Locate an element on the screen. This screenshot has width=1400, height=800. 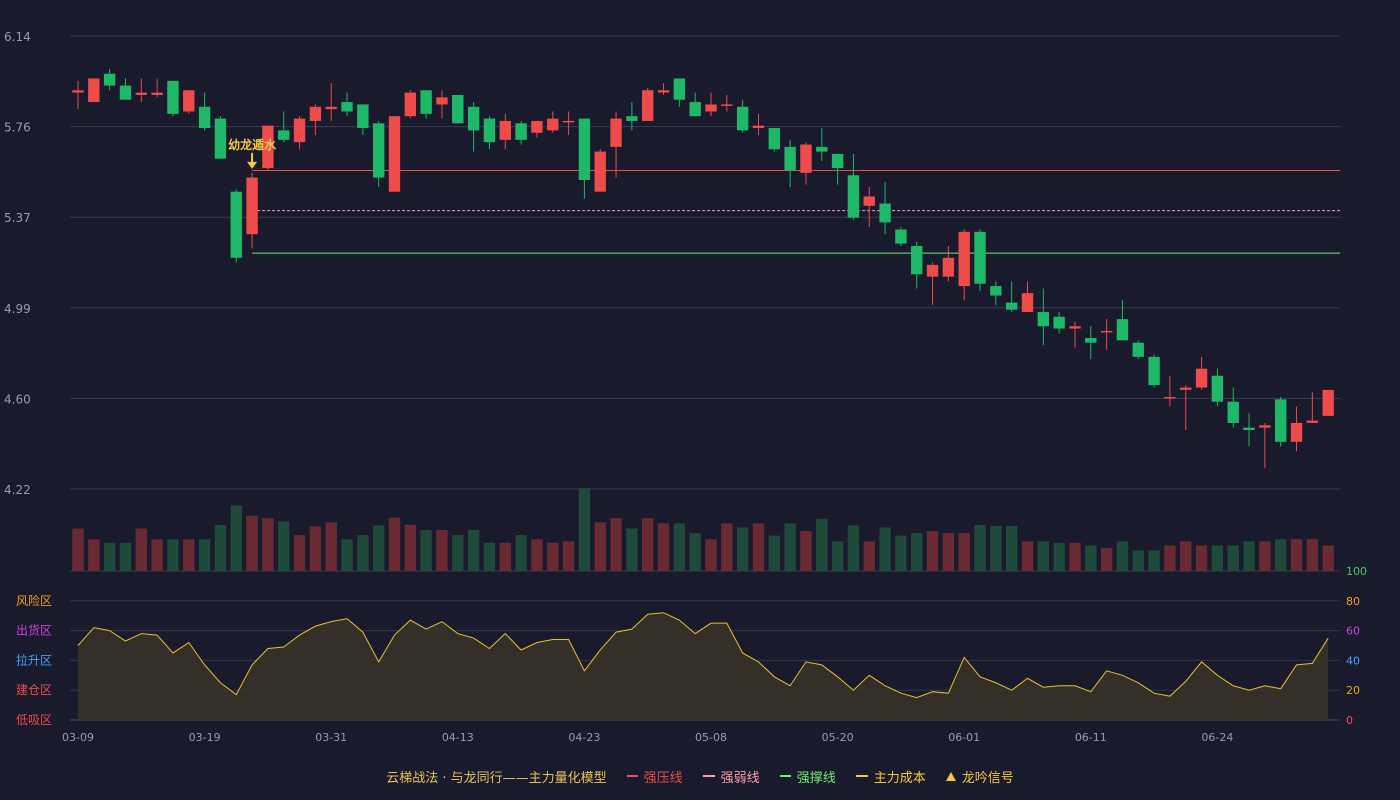
legend-label: 主力成本 is located at coordinates (899, 778).